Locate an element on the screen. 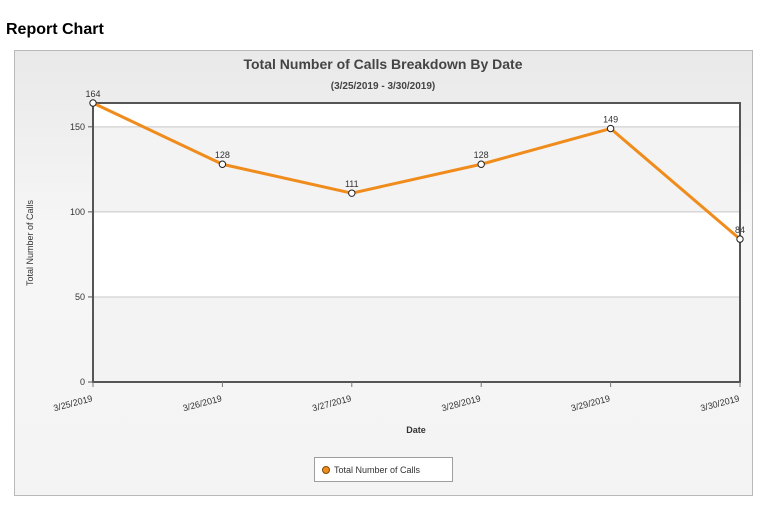 The width and height of the screenshot is (776, 510). legend-label: Total Number of Calls is located at coordinates (377, 469).